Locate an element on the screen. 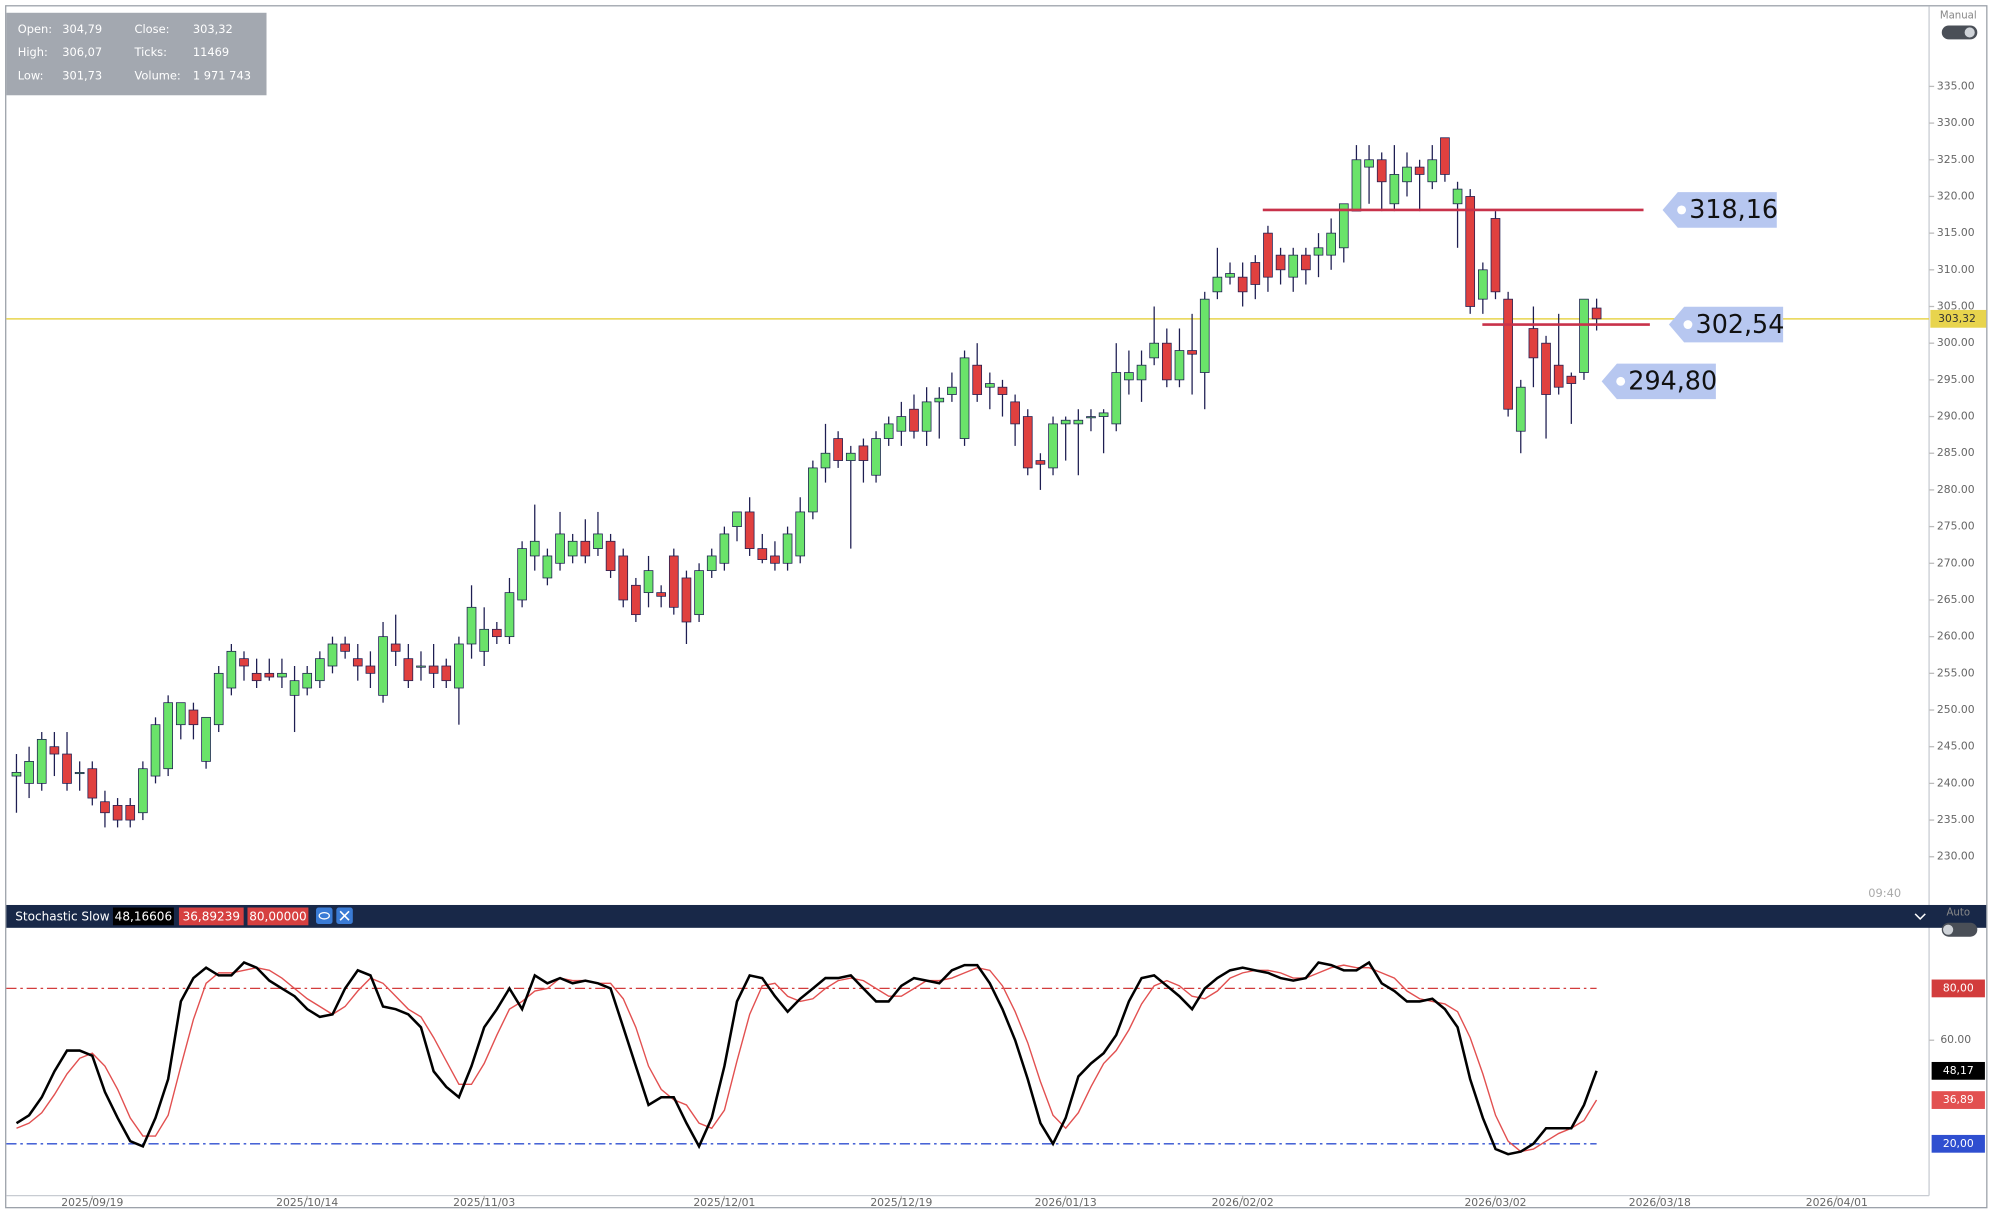 This screenshot has width=1990, height=1216. y-tick-label: 230.00 is located at coordinates (1956, 856).